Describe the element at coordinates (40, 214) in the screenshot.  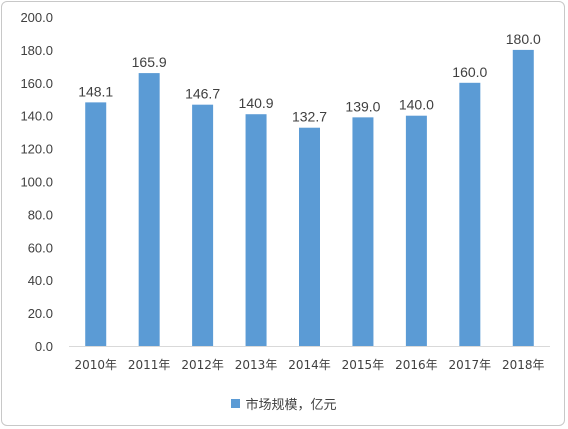
I see `y-tick-label: 80.0` at that location.